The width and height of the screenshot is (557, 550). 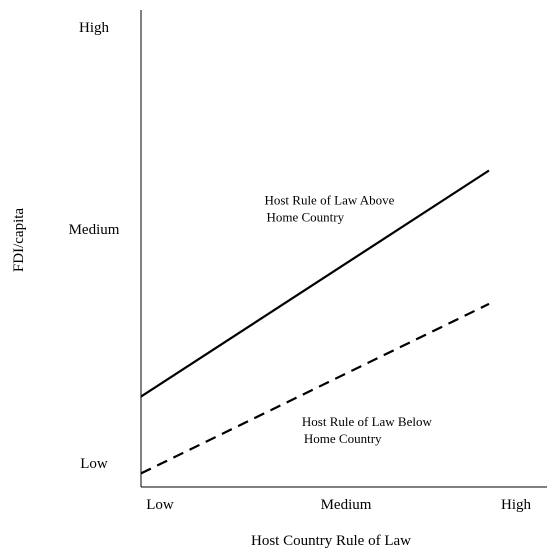 What do you see at coordinates (94, 28) in the screenshot?
I see `y-tick-label: High` at bounding box center [94, 28].